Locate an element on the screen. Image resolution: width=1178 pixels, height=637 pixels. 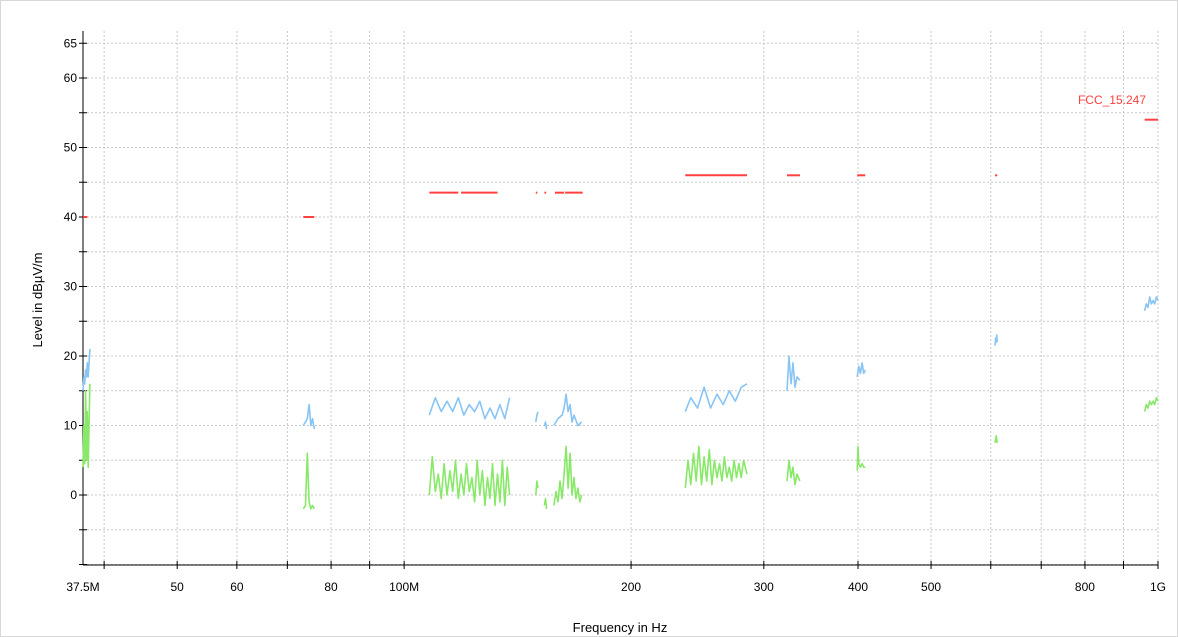
y-tick-label: 40 is located at coordinates (71, 217).